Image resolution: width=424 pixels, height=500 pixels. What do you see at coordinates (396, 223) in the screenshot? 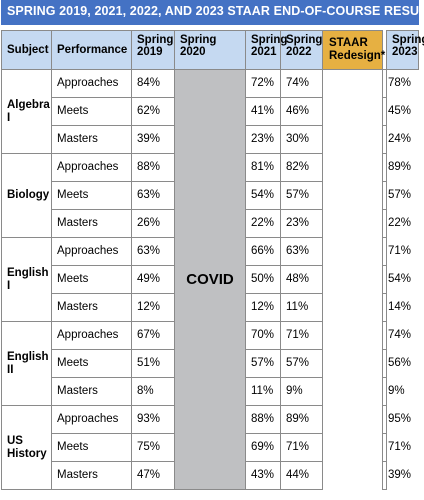
I see `spring-2023-cell: 22%` at bounding box center [396, 223].